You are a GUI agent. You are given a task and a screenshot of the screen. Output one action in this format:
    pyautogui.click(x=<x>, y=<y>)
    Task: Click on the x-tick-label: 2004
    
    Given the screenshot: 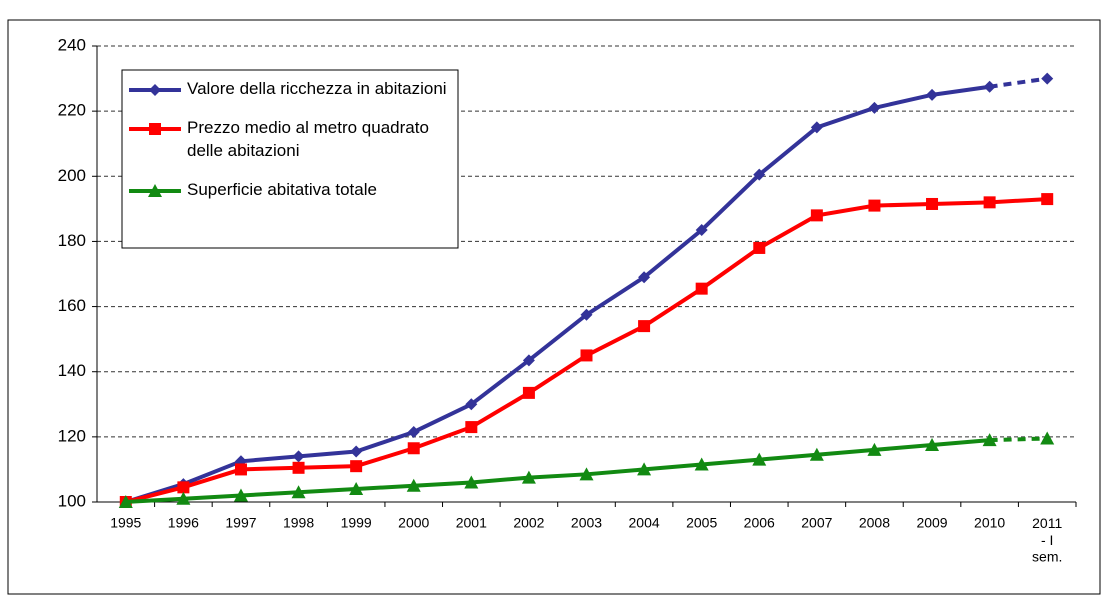 What is the action you would take?
    pyautogui.click(x=644, y=523)
    